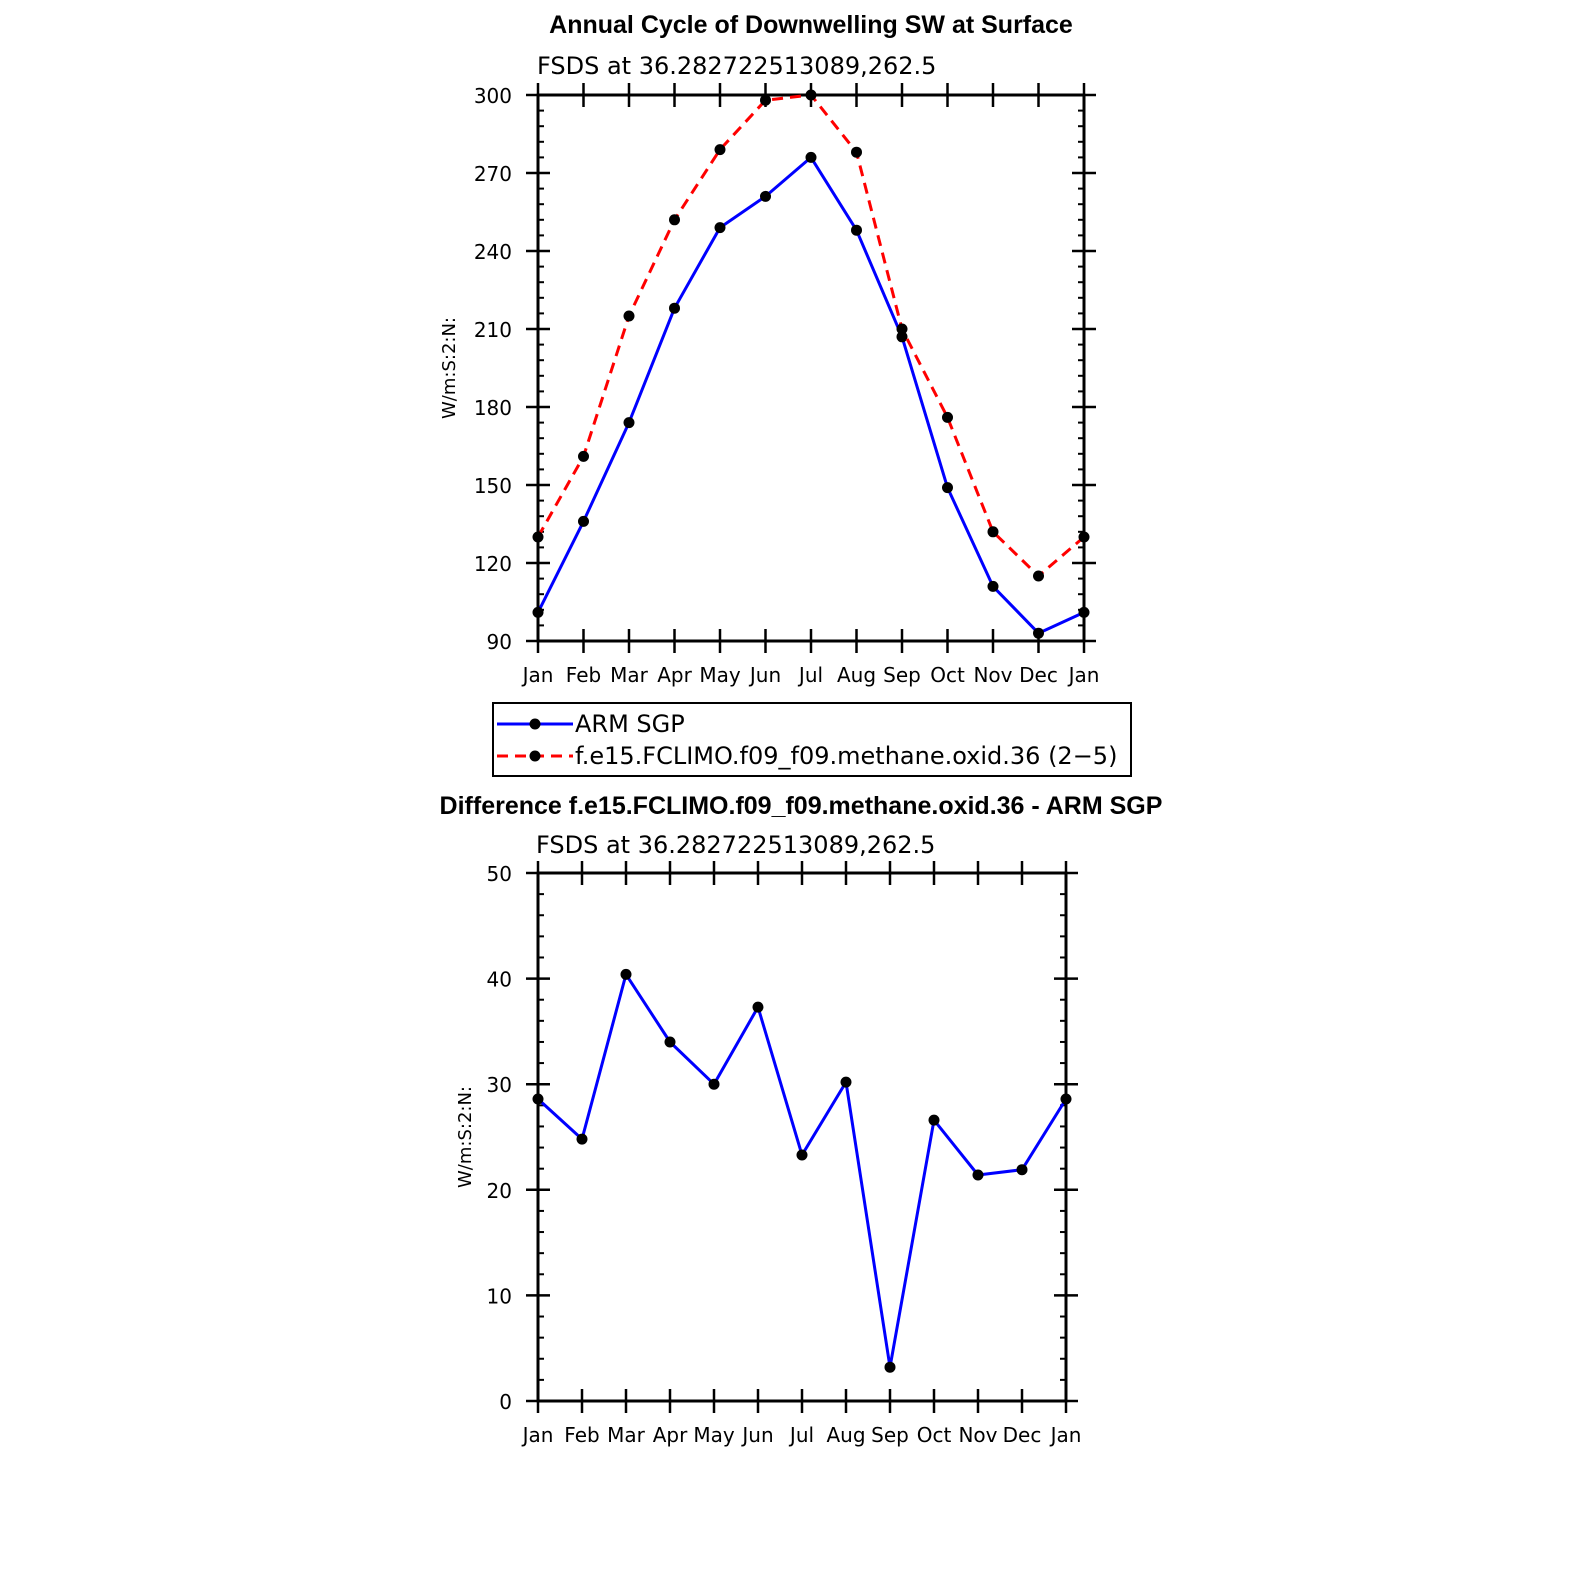 This screenshot has width=1574, height=1574. I want to click on legend-marker-model, so click(535, 756).